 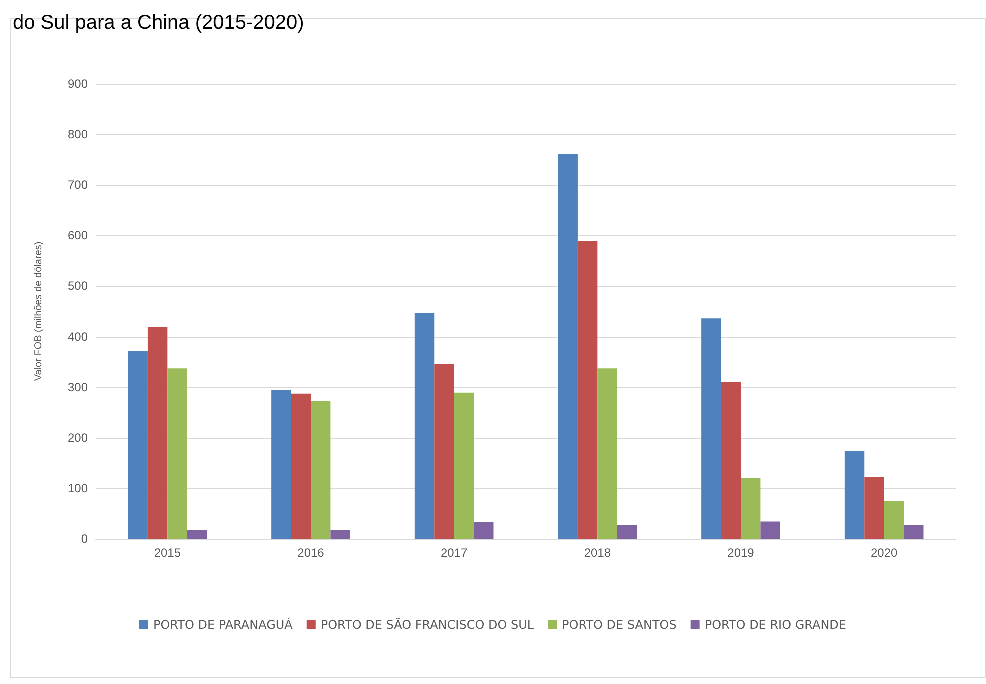 What do you see at coordinates (454, 553) in the screenshot?
I see `x-tick-label: 2017` at bounding box center [454, 553].